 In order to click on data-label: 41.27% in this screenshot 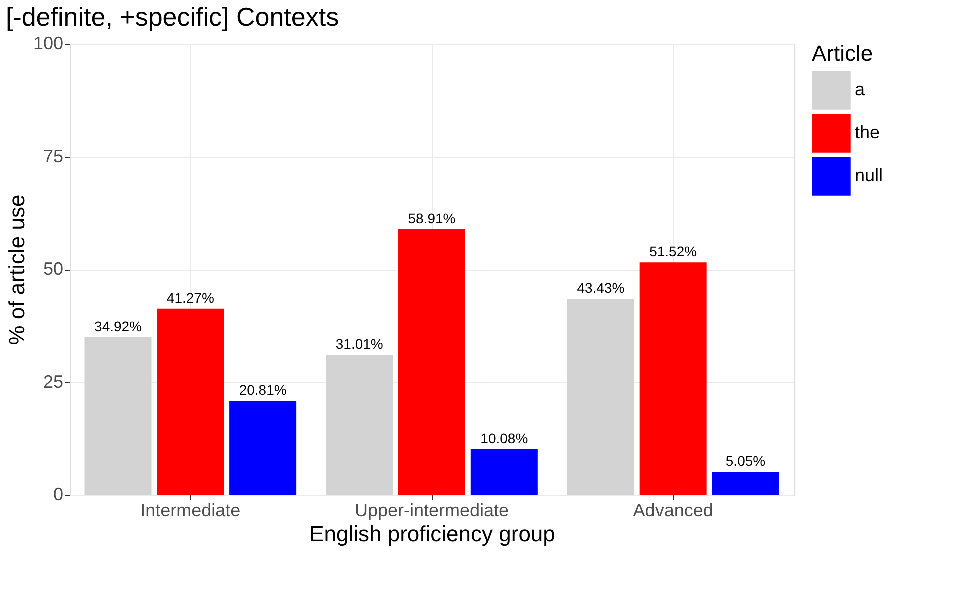, I will do `click(190, 298)`.